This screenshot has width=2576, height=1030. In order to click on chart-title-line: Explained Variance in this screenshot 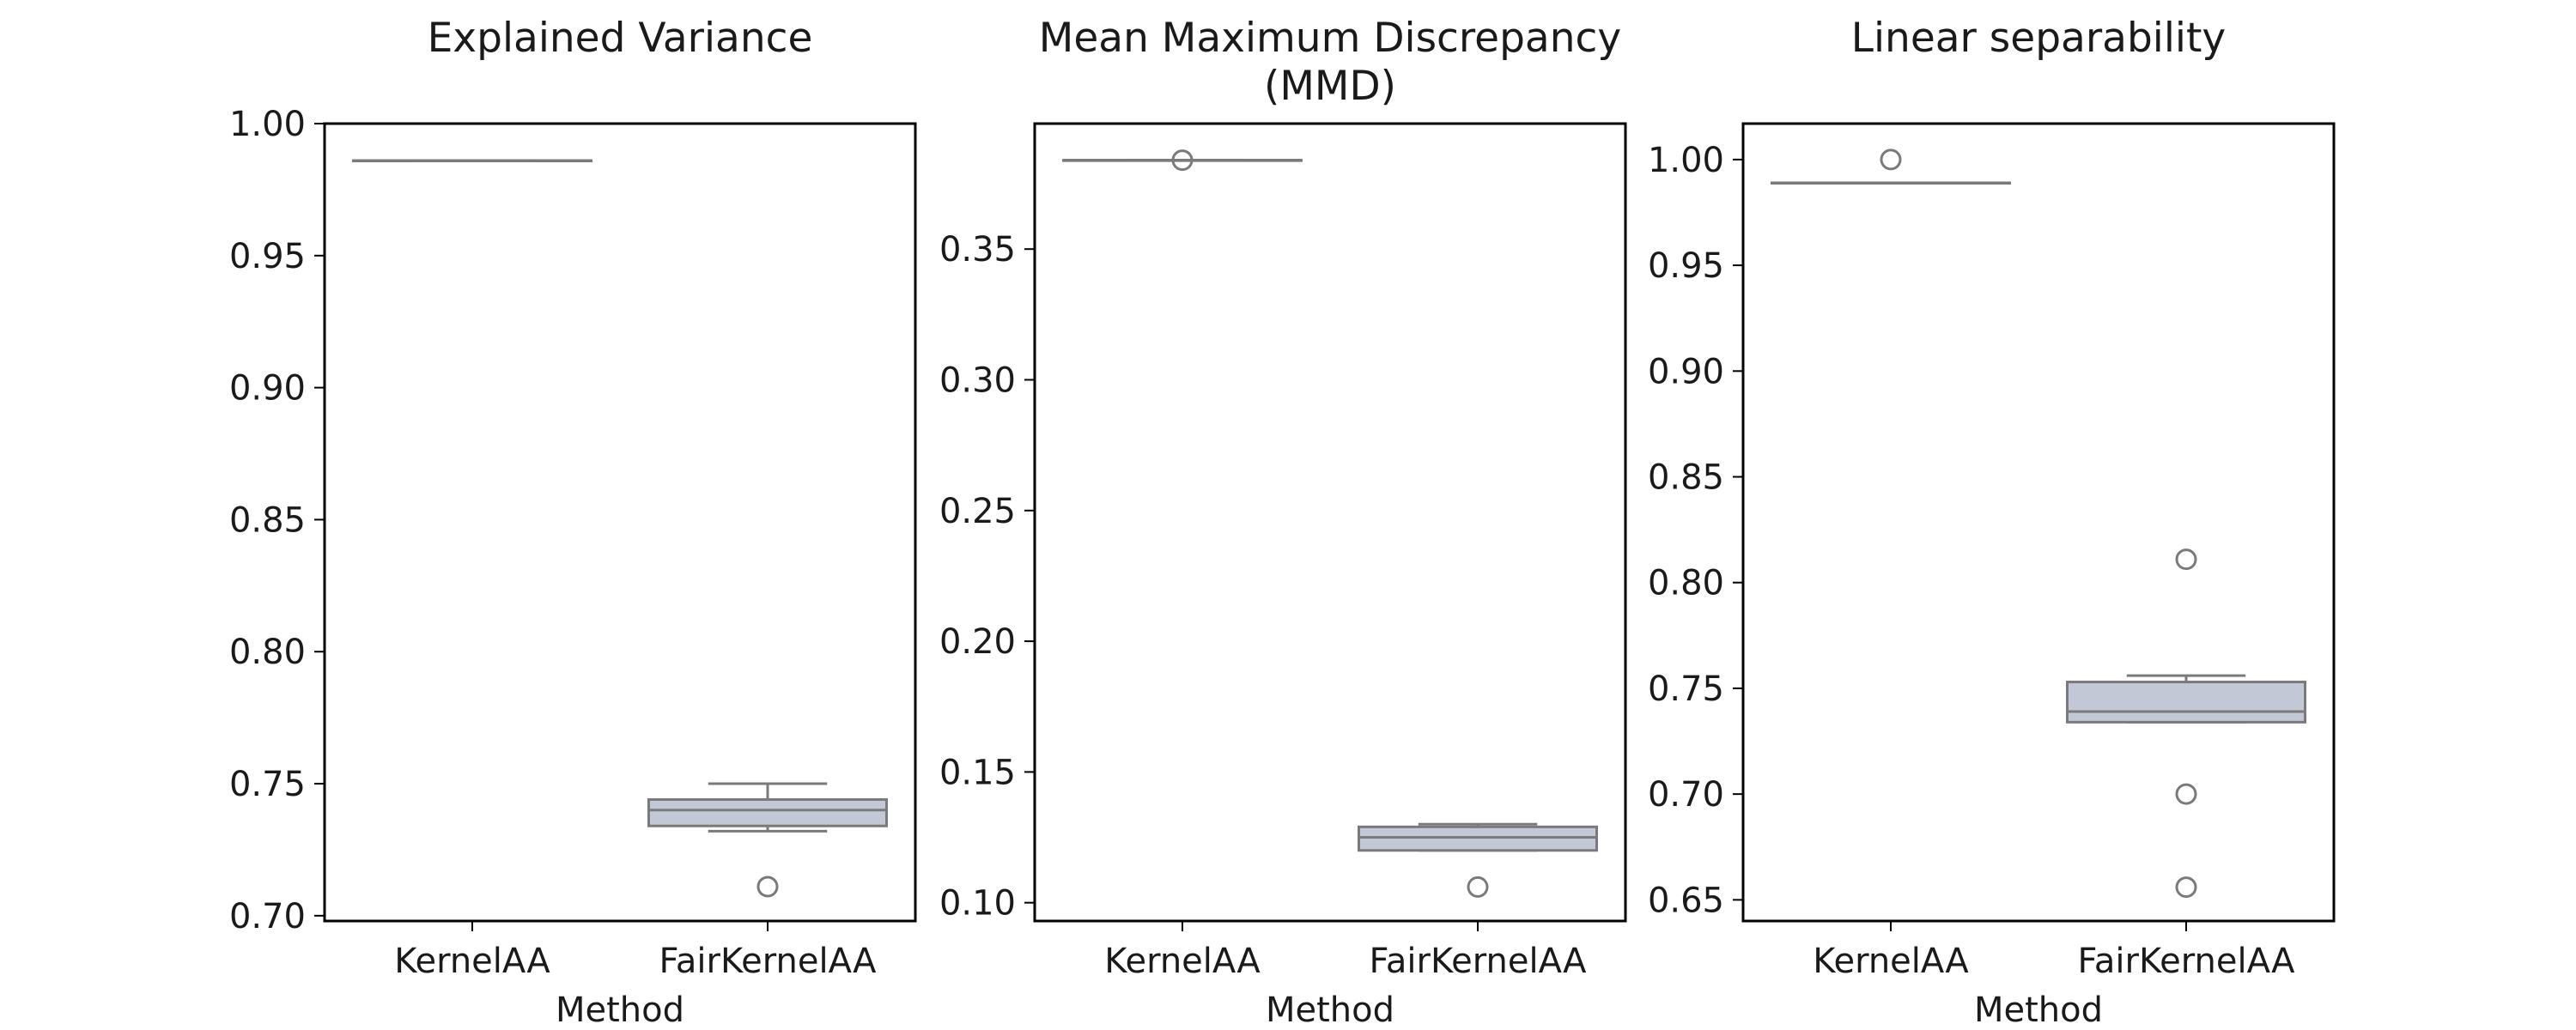, I will do `click(620, 38)`.